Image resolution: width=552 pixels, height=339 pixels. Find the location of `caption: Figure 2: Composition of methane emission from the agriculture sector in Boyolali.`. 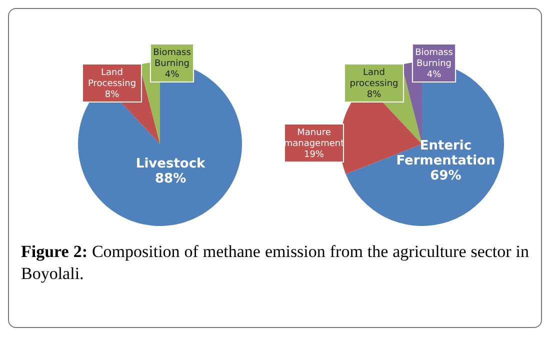

caption: Figure 2: Composition of methane emission from the agriculture sector in Boyolali. is located at coordinates (275, 263).